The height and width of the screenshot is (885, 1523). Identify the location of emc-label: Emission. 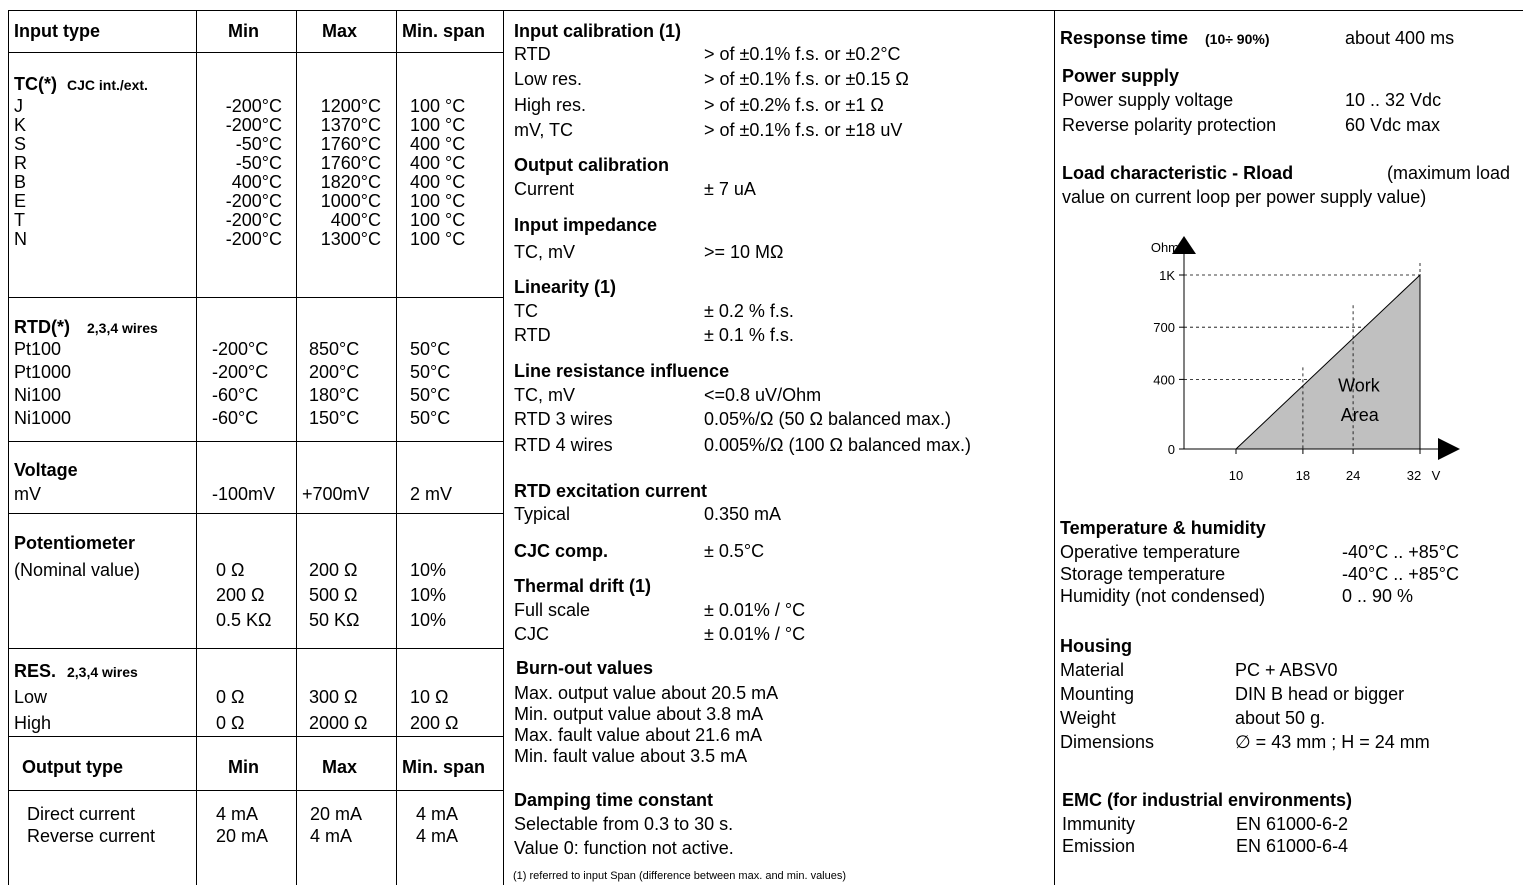
(1099, 846).